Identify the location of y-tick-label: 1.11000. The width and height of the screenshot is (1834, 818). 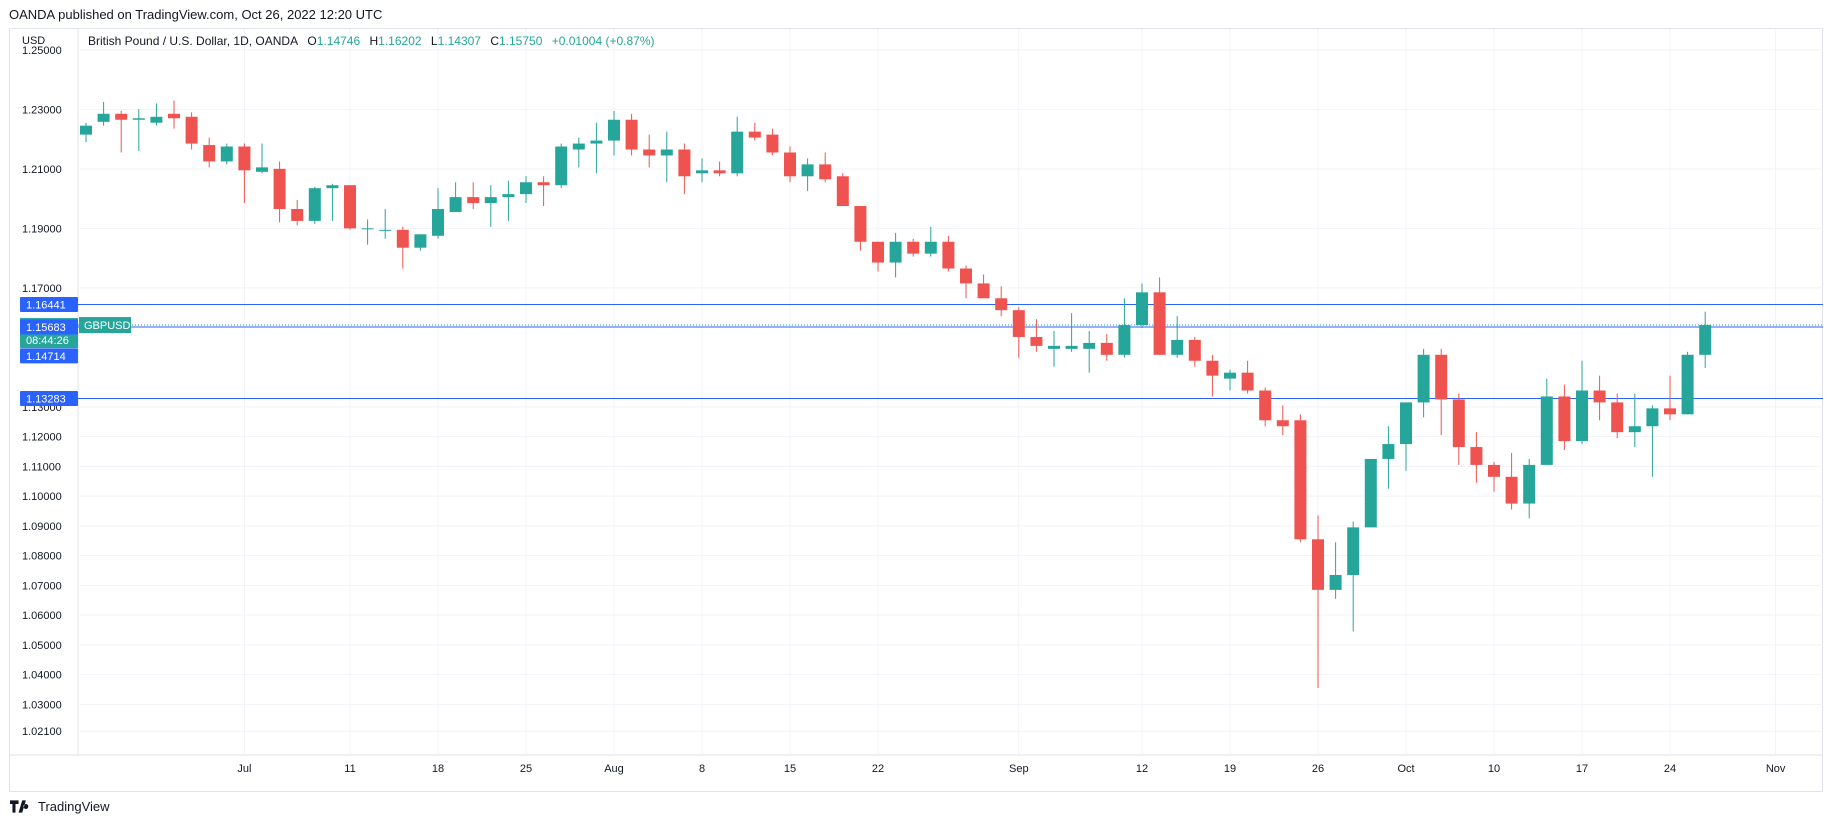
(41, 467).